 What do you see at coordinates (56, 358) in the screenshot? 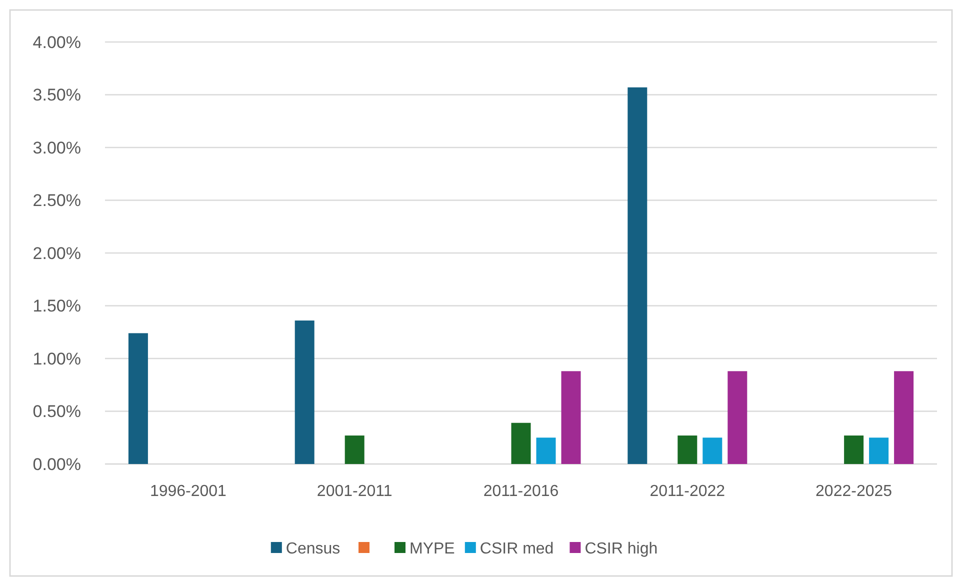
I see `y-tick-label: 1.00%` at bounding box center [56, 358].